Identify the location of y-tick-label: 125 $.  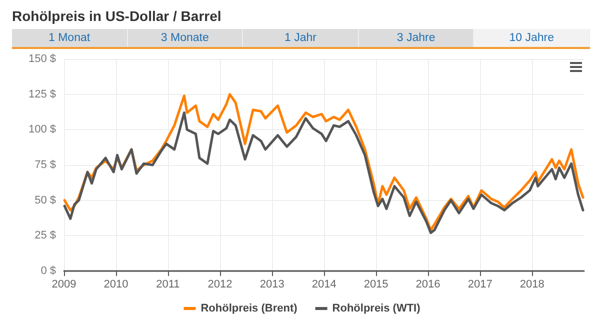
(42, 94).